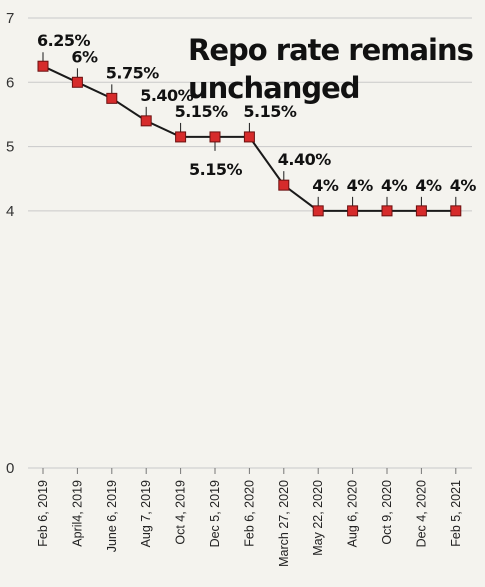 The image size is (485, 587). Describe the element at coordinates (284, 523) in the screenshot. I see `x-tick-label: March 27, 2020` at that location.